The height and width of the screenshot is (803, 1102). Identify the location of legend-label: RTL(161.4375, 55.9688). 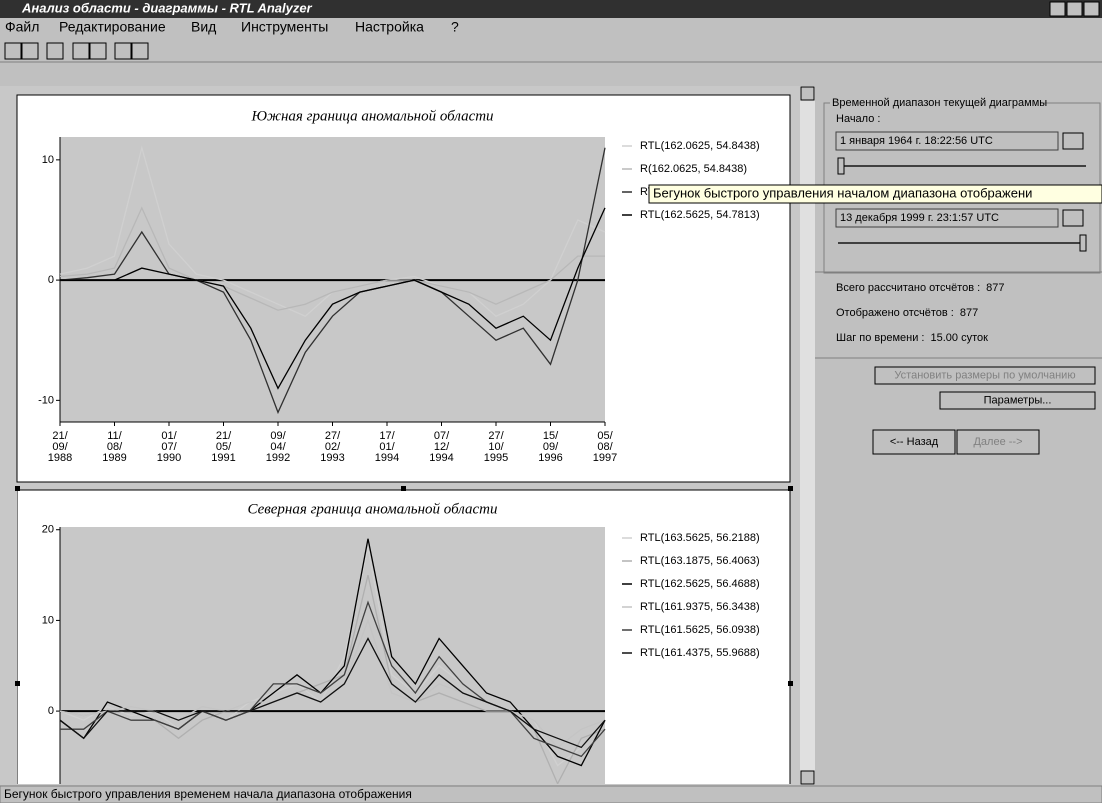
(700, 653).